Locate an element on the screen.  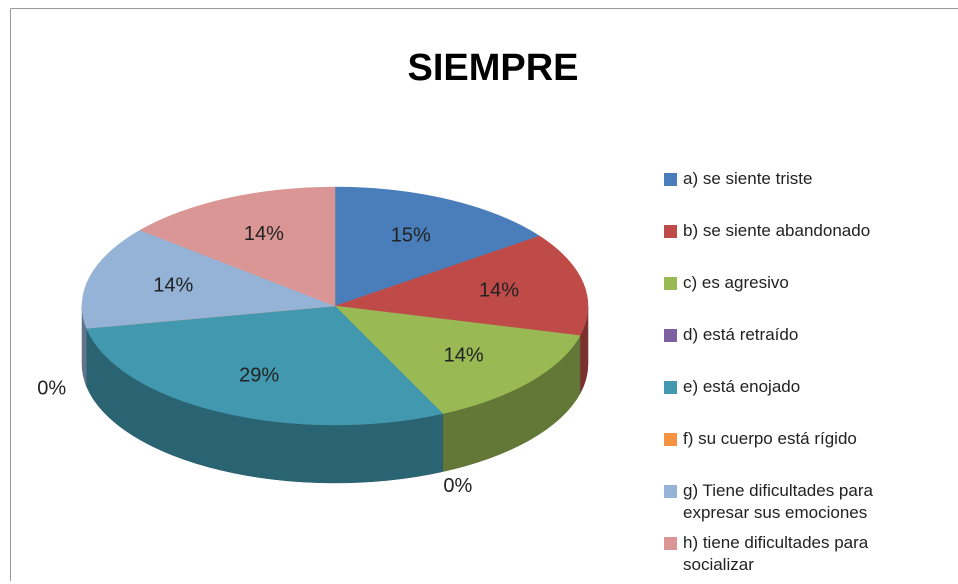
data-label: 29% is located at coordinates (259, 375).